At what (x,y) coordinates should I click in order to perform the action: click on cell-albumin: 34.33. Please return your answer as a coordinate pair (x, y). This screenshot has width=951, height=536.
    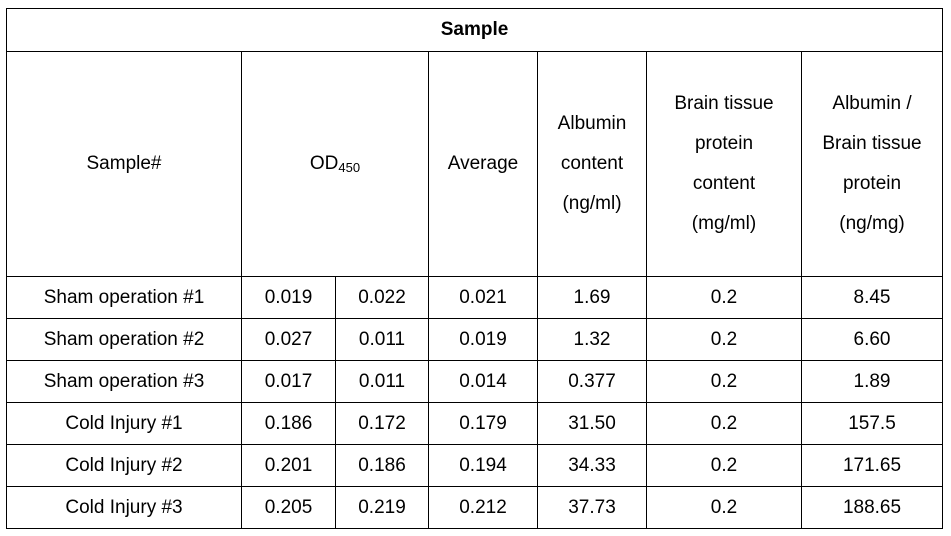
    Looking at the image, I should click on (592, 465).